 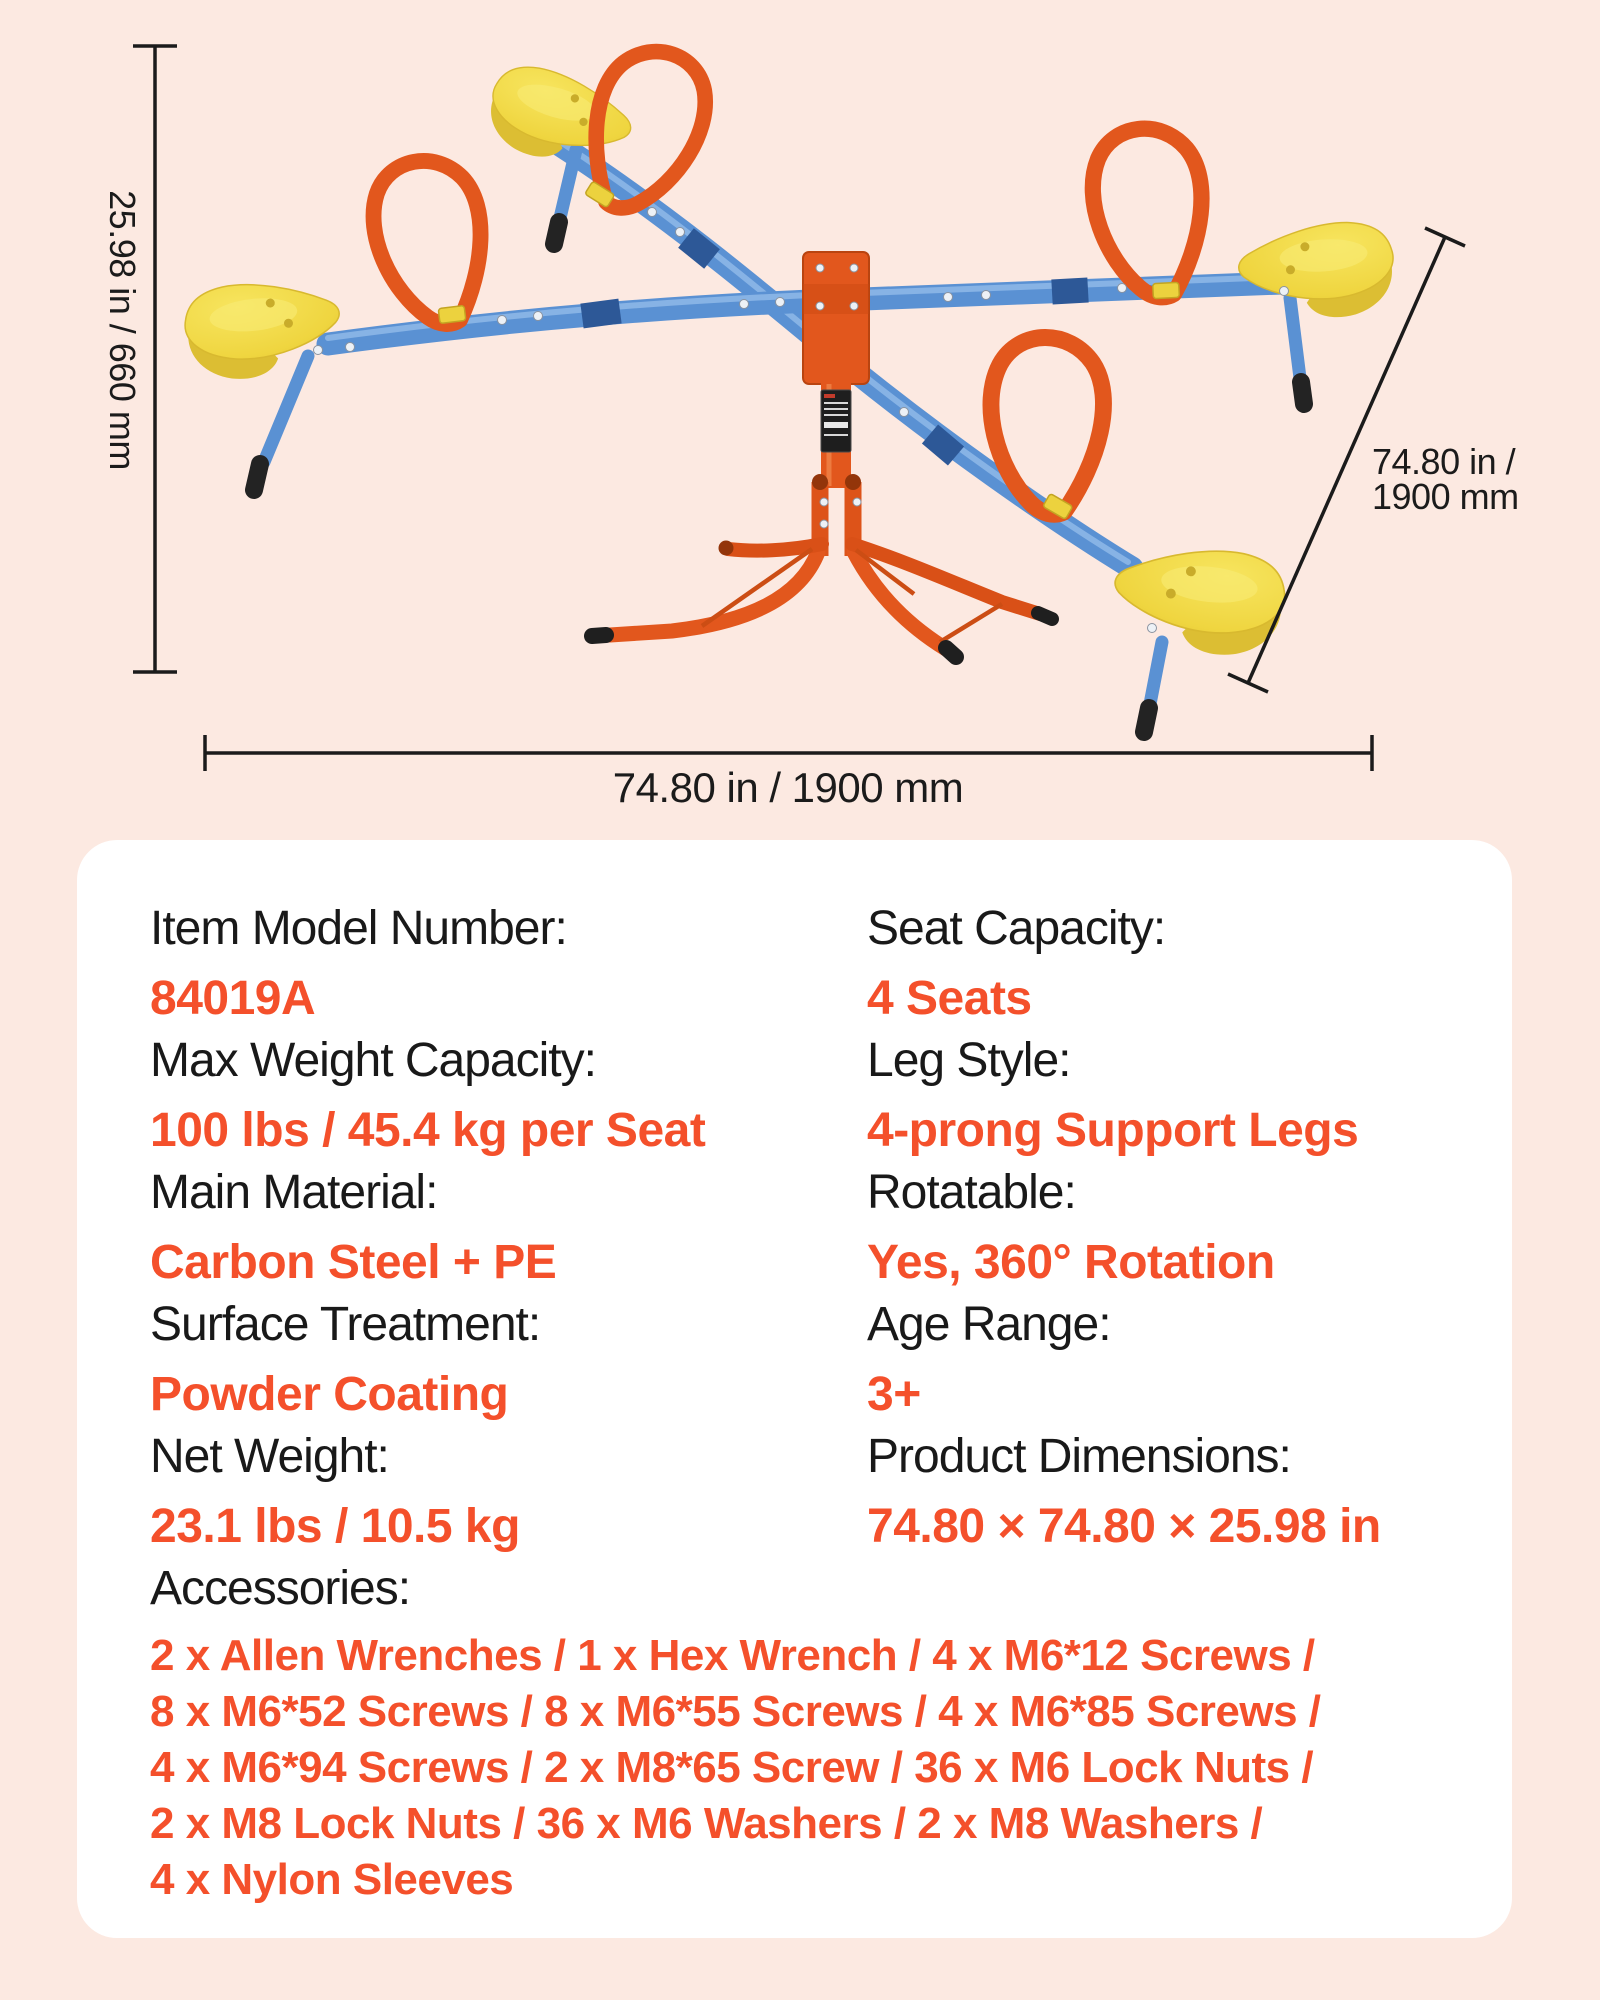 What do you see at coordinates (1169, 966) in the screenshot?
I see `spec-item-seat-capacity: Seat Capacity: 4 Seats` at bounding box center [1169, 966].